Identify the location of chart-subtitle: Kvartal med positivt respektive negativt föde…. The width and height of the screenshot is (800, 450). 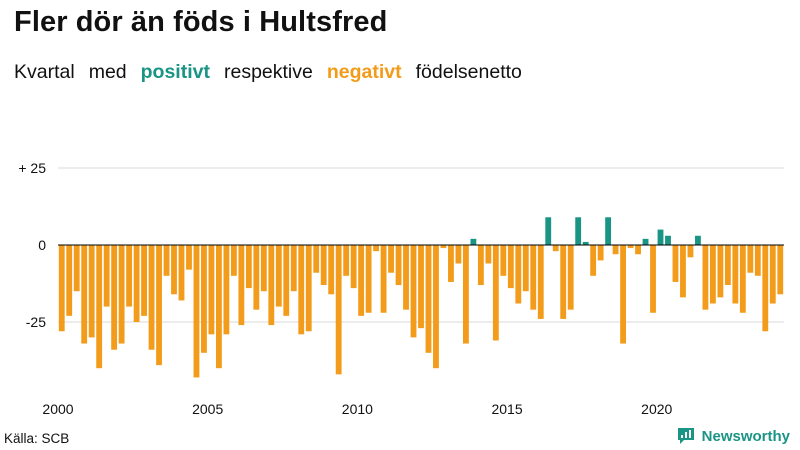
(275, 72).